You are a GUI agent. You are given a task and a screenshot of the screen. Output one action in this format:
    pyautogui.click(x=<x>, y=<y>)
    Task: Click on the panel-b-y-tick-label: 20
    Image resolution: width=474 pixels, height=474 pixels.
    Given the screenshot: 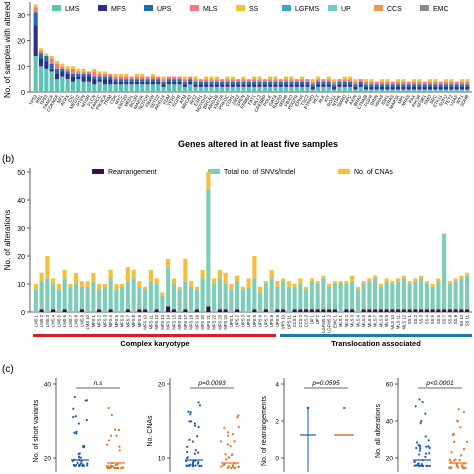 What is the action you would take?
    pyautogui.click(x=21, y=257)
    